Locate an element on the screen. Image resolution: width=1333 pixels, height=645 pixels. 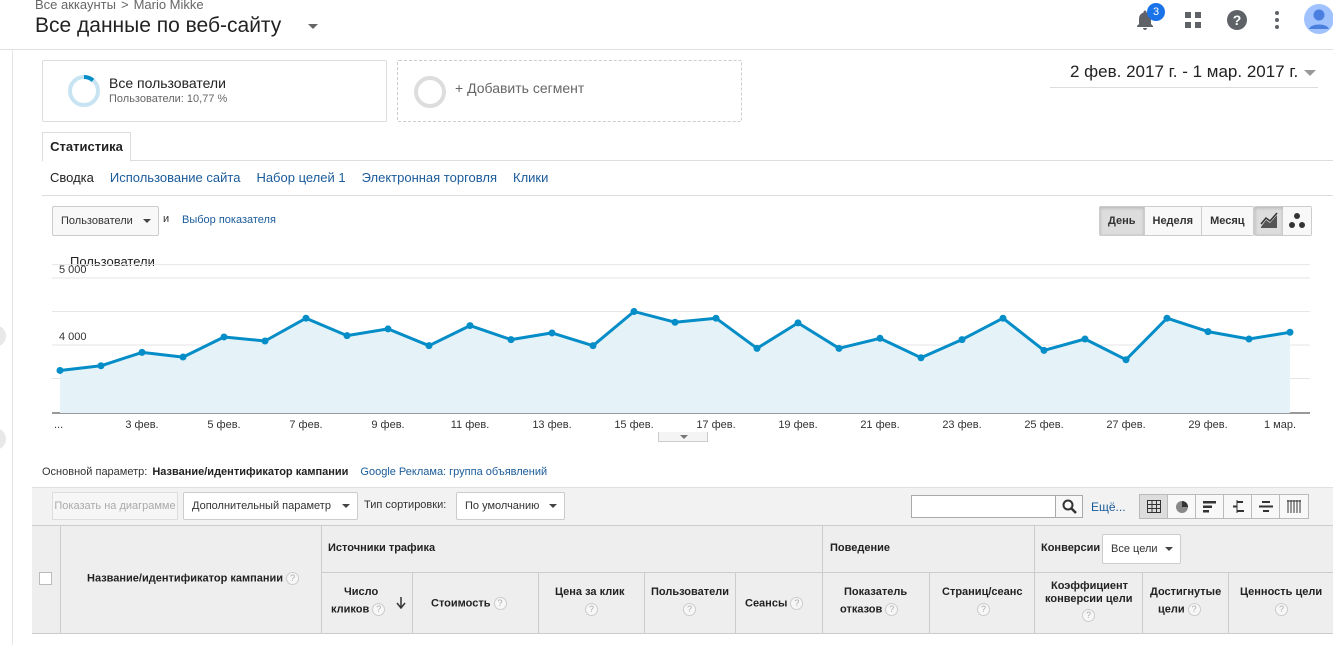
metric-select: Пользователи is located at coordinates (105, 221).